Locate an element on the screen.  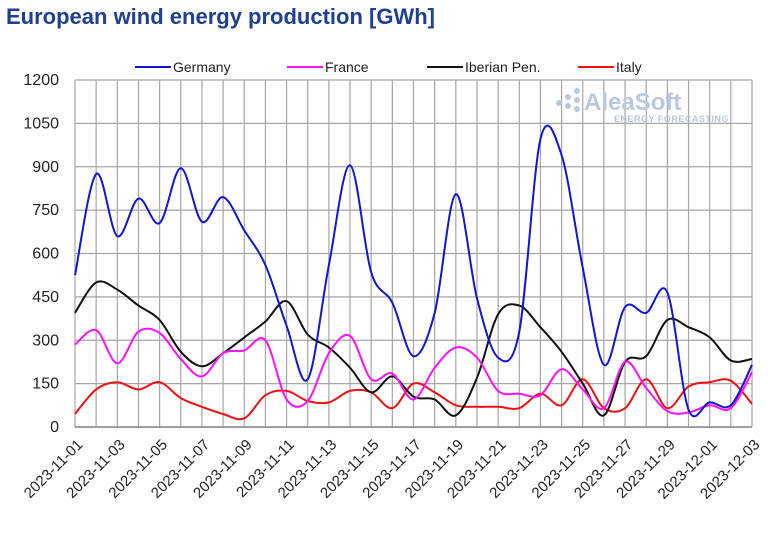
series-line-france is located at coordinates (413, 371).